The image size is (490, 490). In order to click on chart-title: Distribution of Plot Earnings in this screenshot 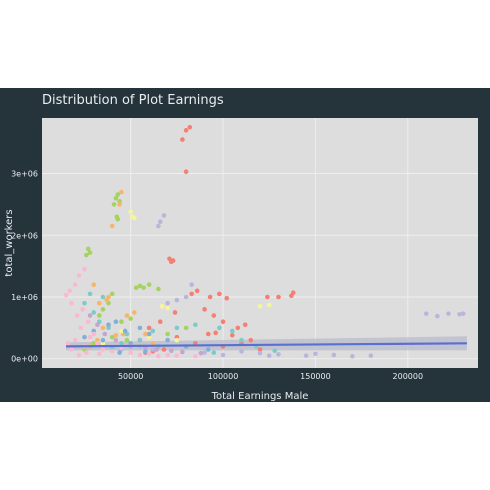, I will do `click(133, 100)`.